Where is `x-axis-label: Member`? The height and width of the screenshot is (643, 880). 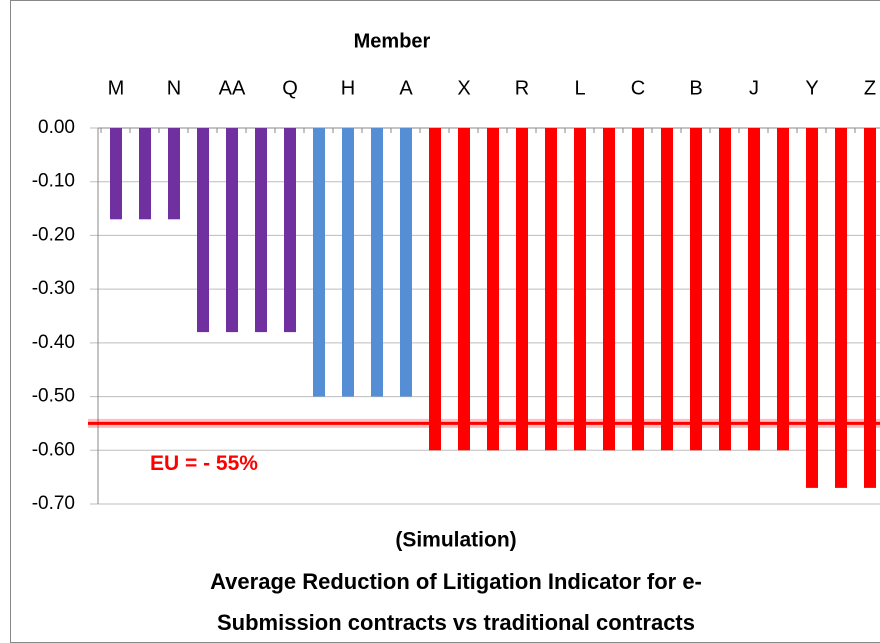
x-axis-label: Member is located at coordinates (392, 41).